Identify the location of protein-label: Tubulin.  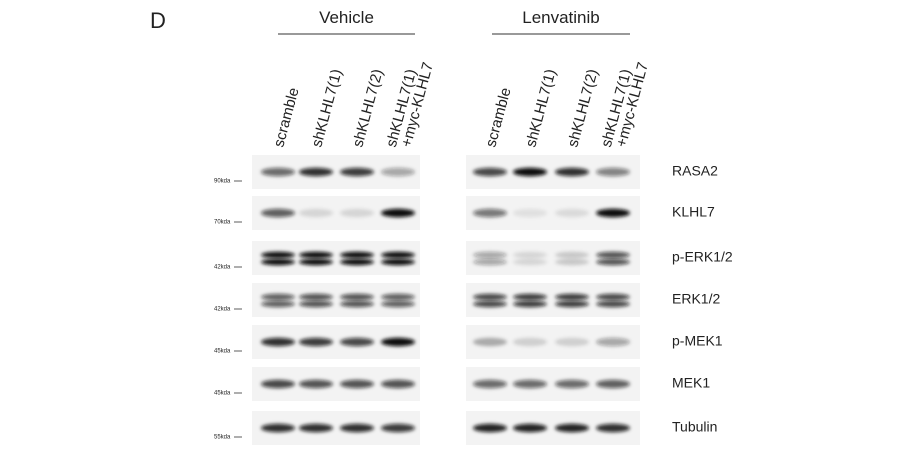
(694, 427).